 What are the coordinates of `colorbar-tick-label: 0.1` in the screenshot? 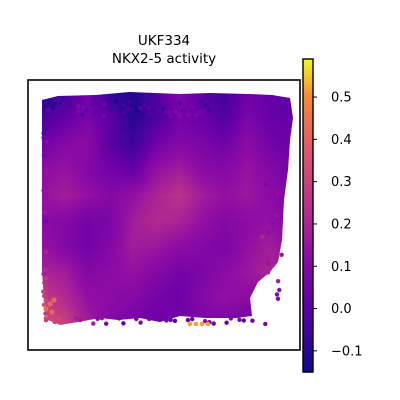 It's located at (341, 267).